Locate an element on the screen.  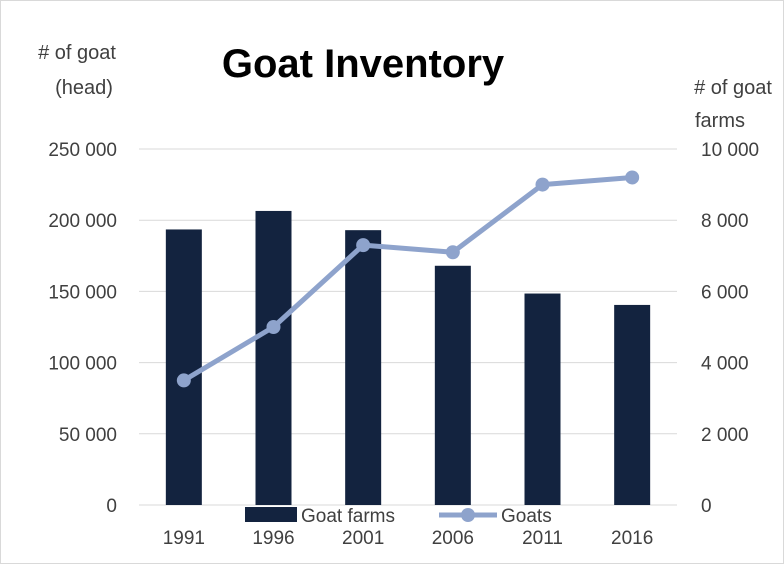
y-left-axis-title-line-2: (head) is located at coordinates (84, 88).